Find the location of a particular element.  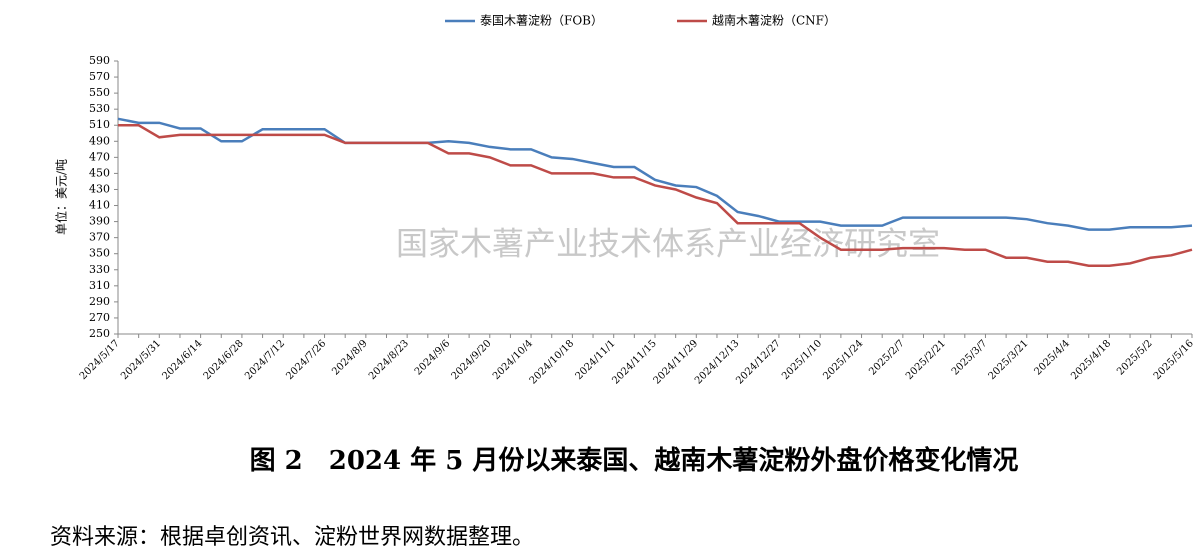

legend-label: 越南木薯淀粉（CNF） is located at coordinates (774, 20).